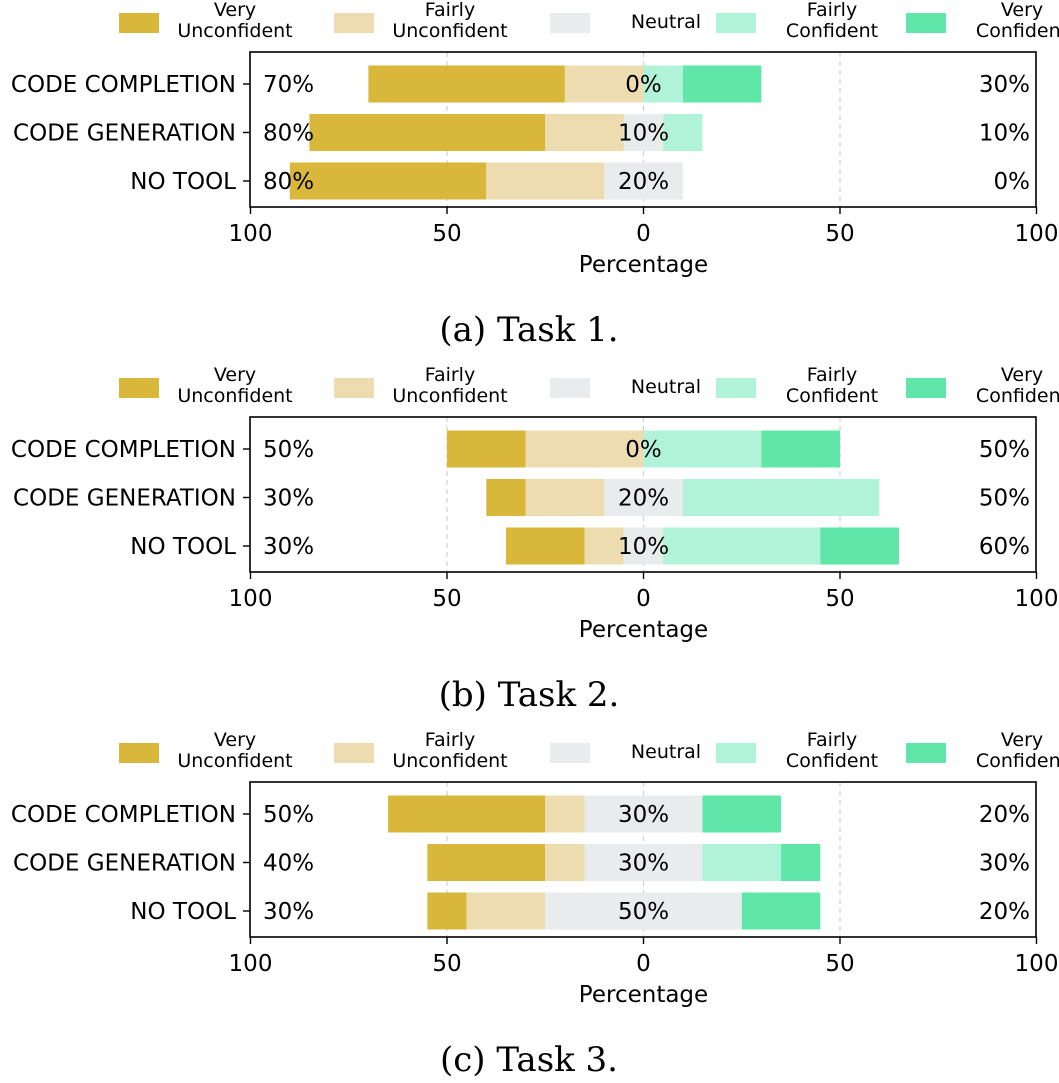 This screenshot has height=1083, width=1059. I want to click on figure-caption: (c) Task 3., so click(529, 1059).